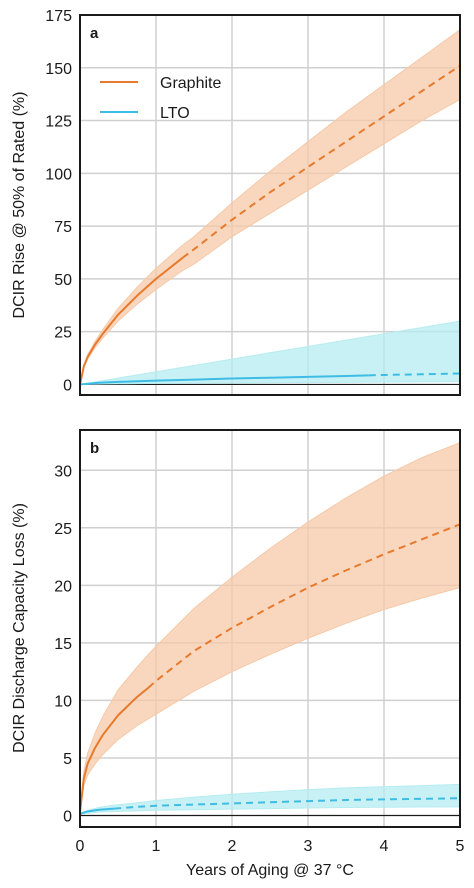 The image size is (474, 888). I want to click on x-tick-label: 3, so click(308, 846).